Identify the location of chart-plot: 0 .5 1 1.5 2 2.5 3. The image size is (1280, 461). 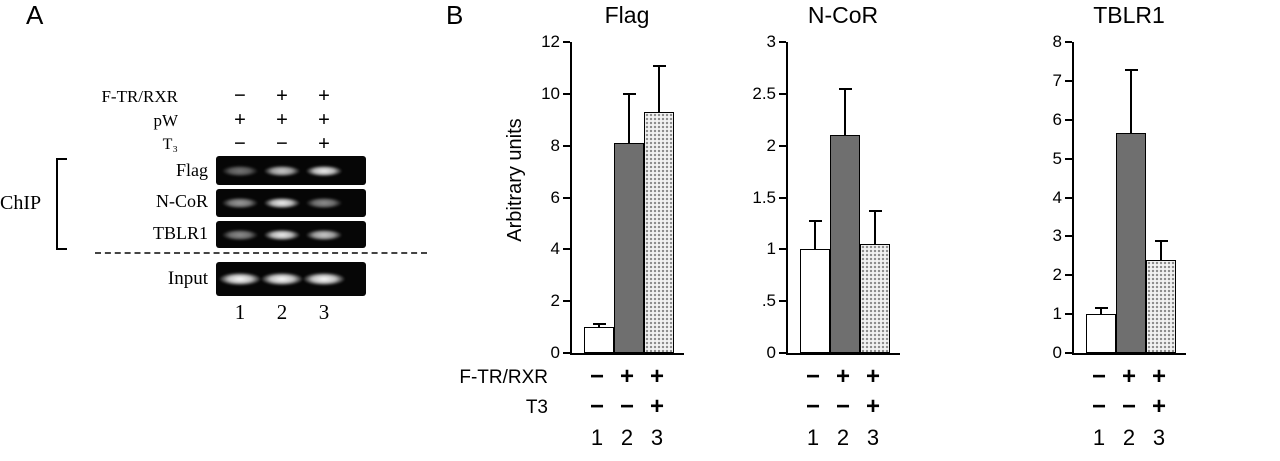
(826, 197).